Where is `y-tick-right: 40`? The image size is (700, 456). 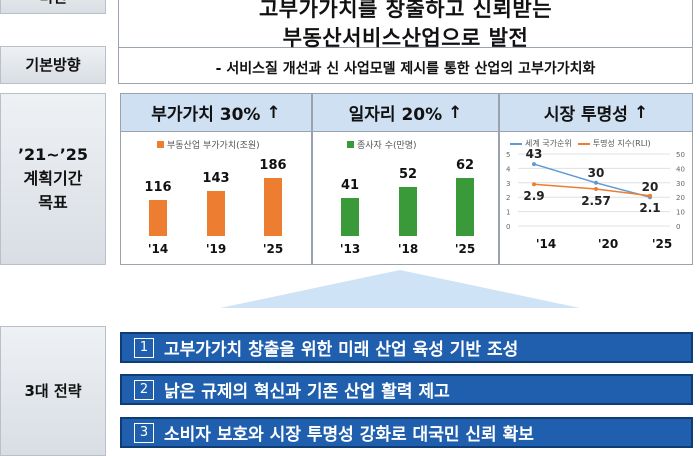
y-tick-right: 40 is located at coordinates (680, 169).